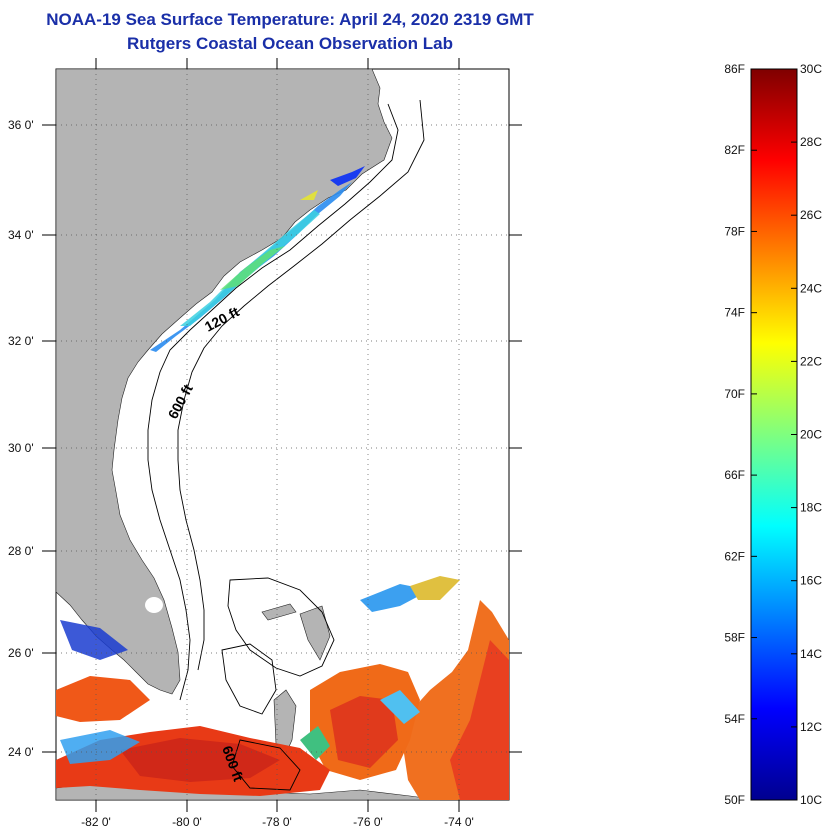  Describe the element at coordinates (734, 800) in the screenshot. I see `colorbar-f-label: 50F` at that location.